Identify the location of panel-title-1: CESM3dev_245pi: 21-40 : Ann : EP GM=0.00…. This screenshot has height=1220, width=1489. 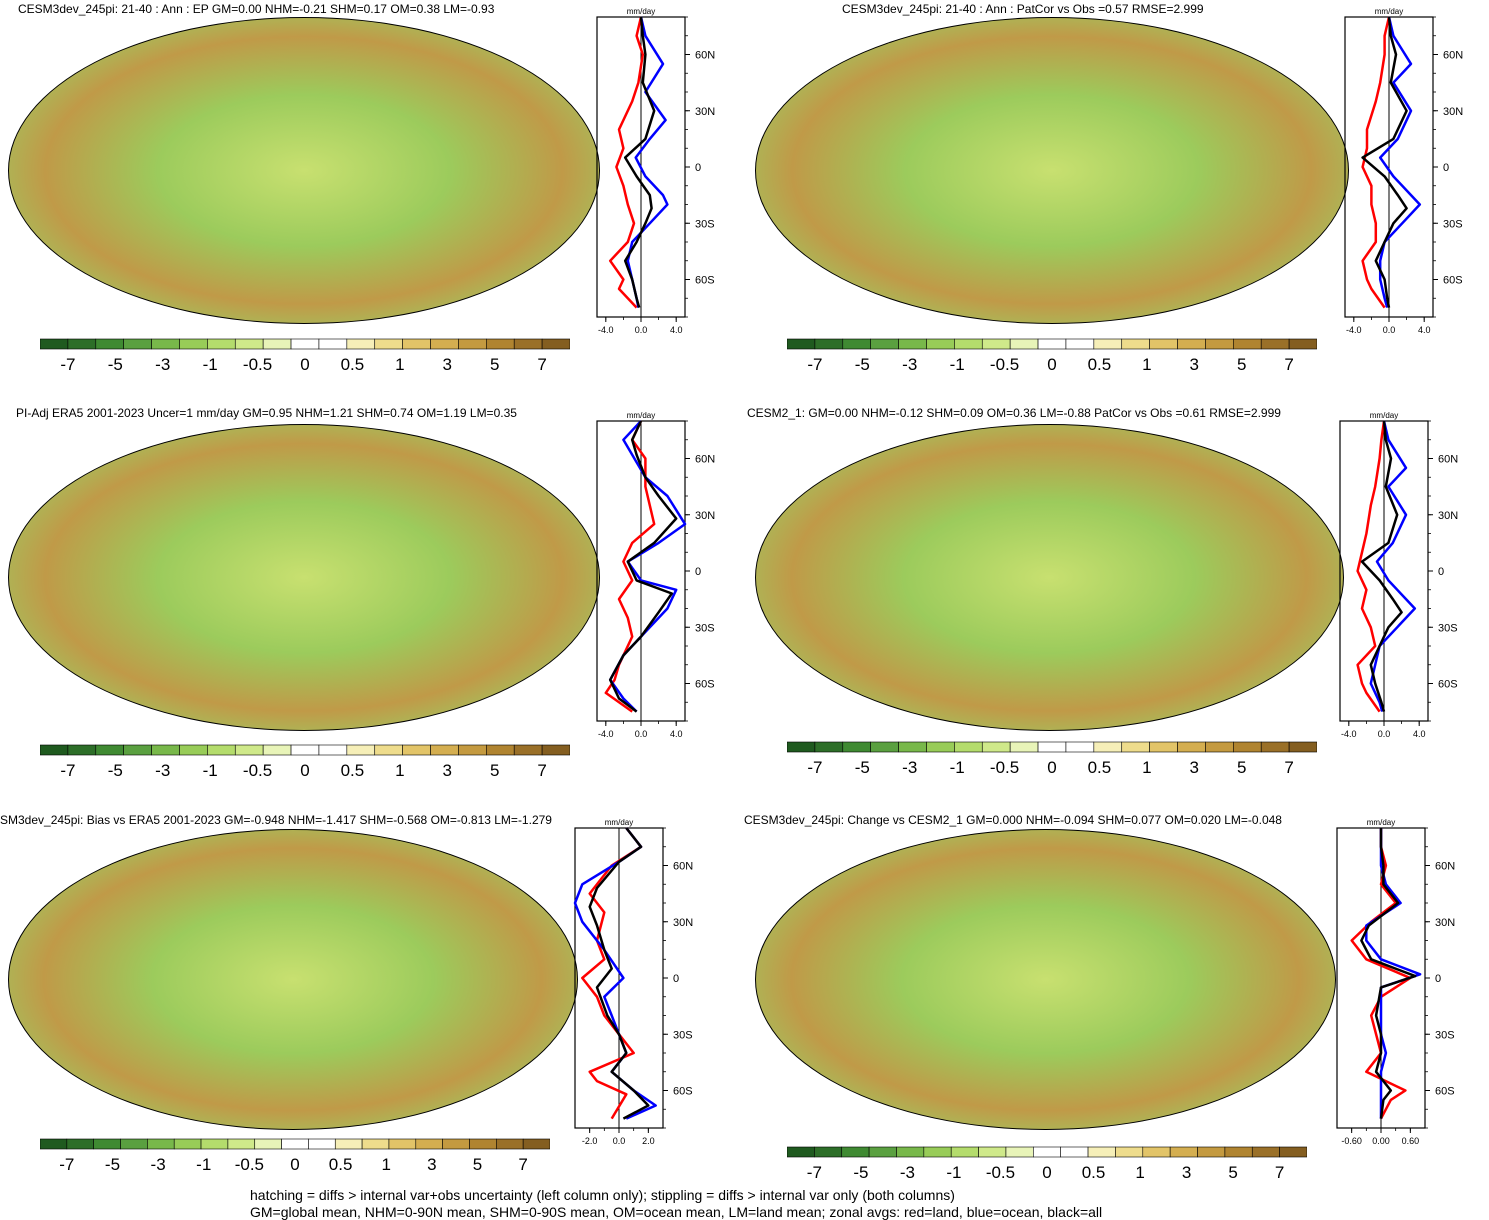
(256, 9).